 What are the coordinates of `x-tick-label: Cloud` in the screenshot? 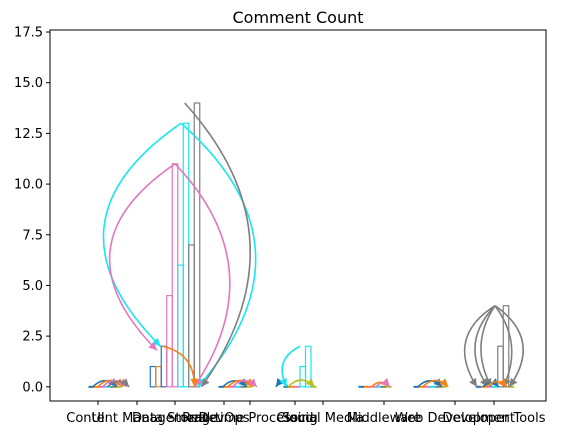 It's located at (294, 418).